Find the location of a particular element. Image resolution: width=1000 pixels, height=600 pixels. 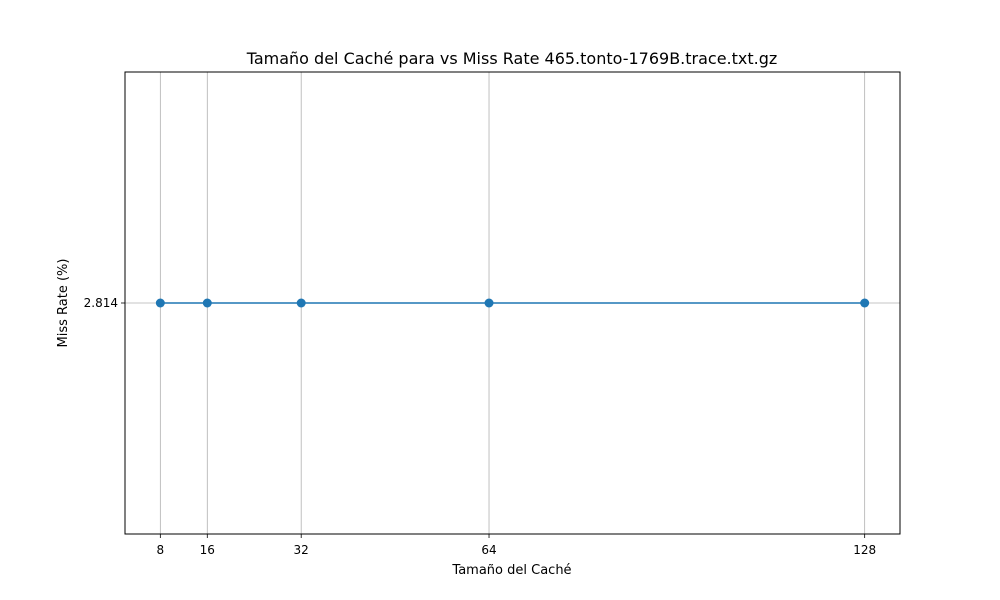

x-tick-label: 64 is located at coordinates (488, 550).